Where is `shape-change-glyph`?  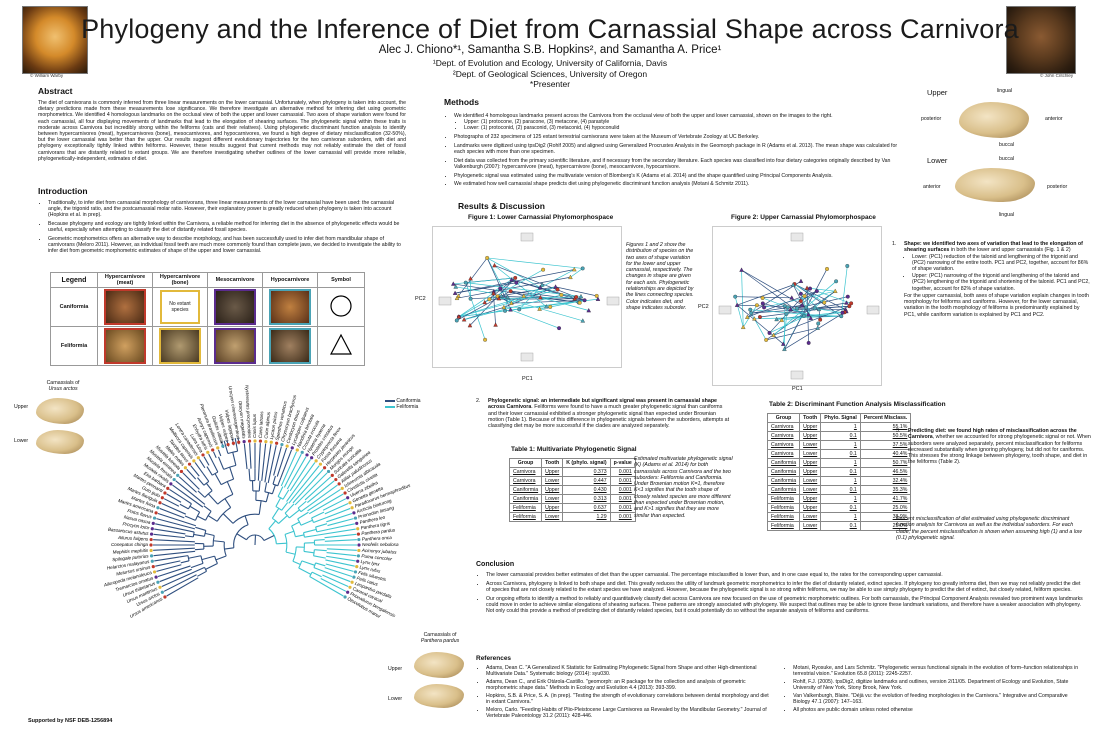 shape-change-glyph is located at coordinates (725, 310).